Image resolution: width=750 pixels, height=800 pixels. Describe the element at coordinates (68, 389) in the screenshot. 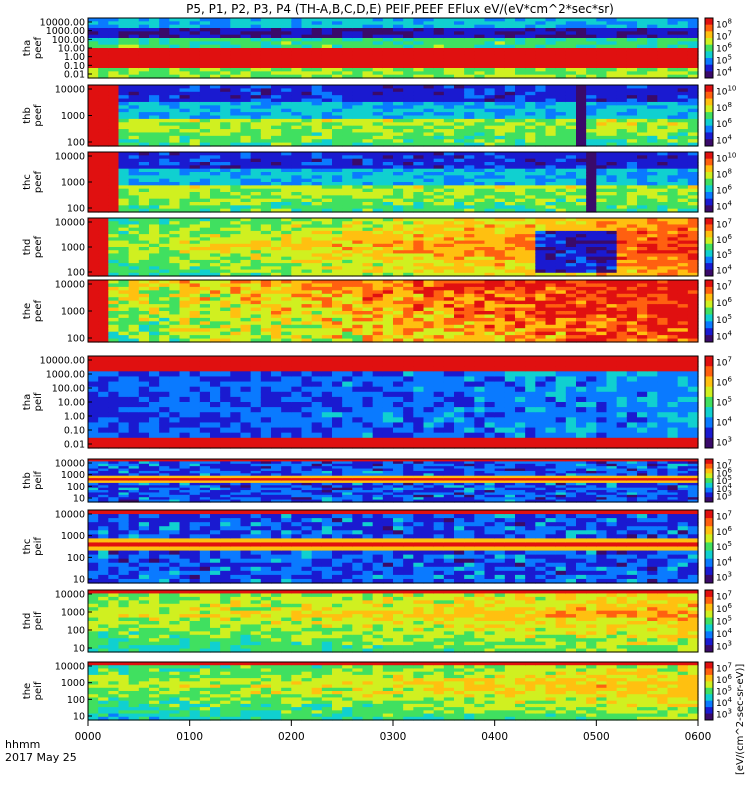

I see `y-tick-label: 100.00` at that location.